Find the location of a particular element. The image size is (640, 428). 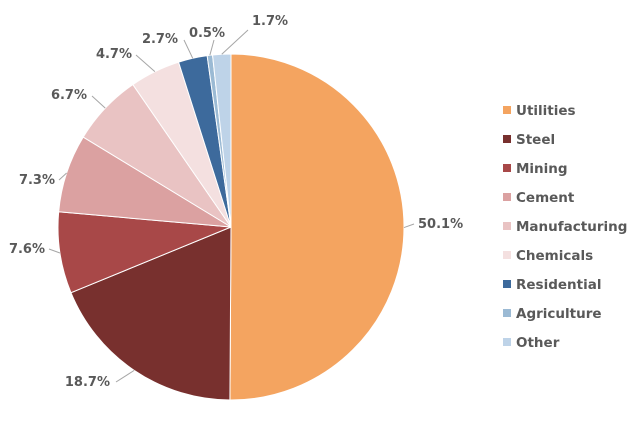

leader-line-manufacturing is located at coordinates (98, 102).